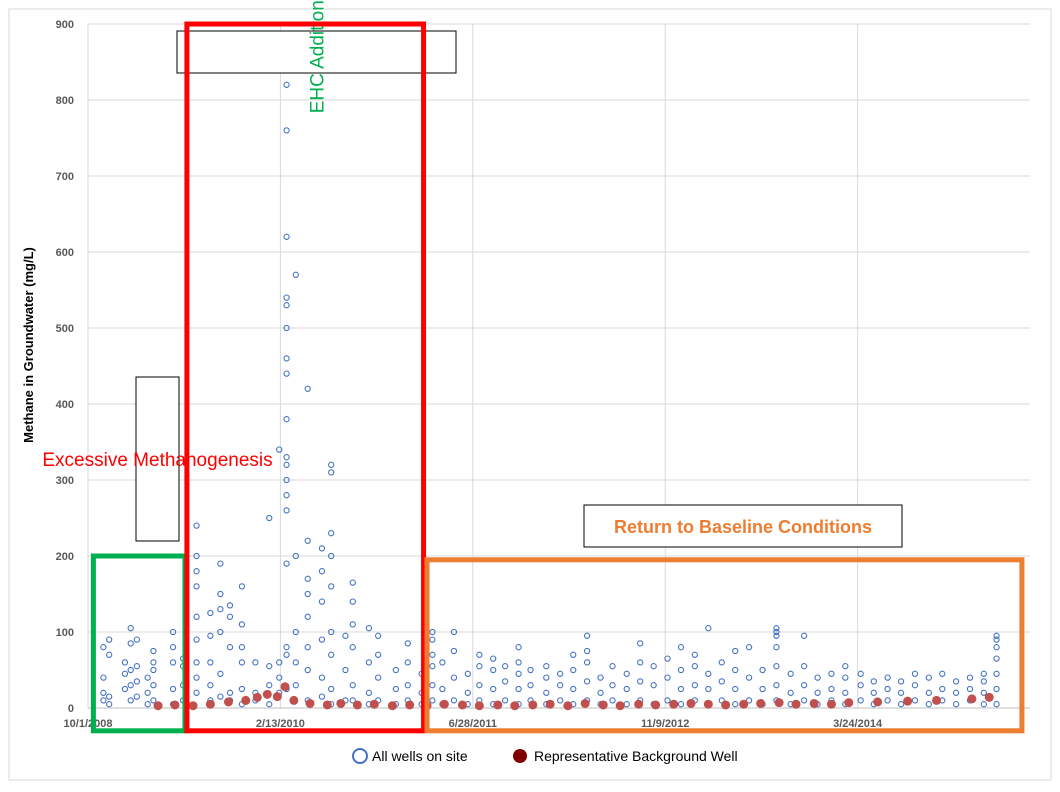  I want to click on x-tick-label: 6/28/2011, so click(473, 724).